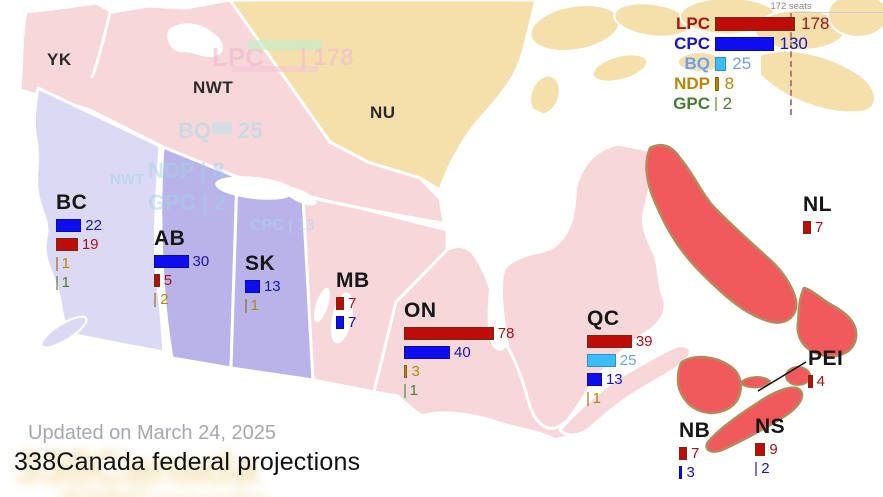 The image size is (883, 497). Describe the element at coordinates (64, 332) in the screenshot. I see `vancouver-island` at that location.